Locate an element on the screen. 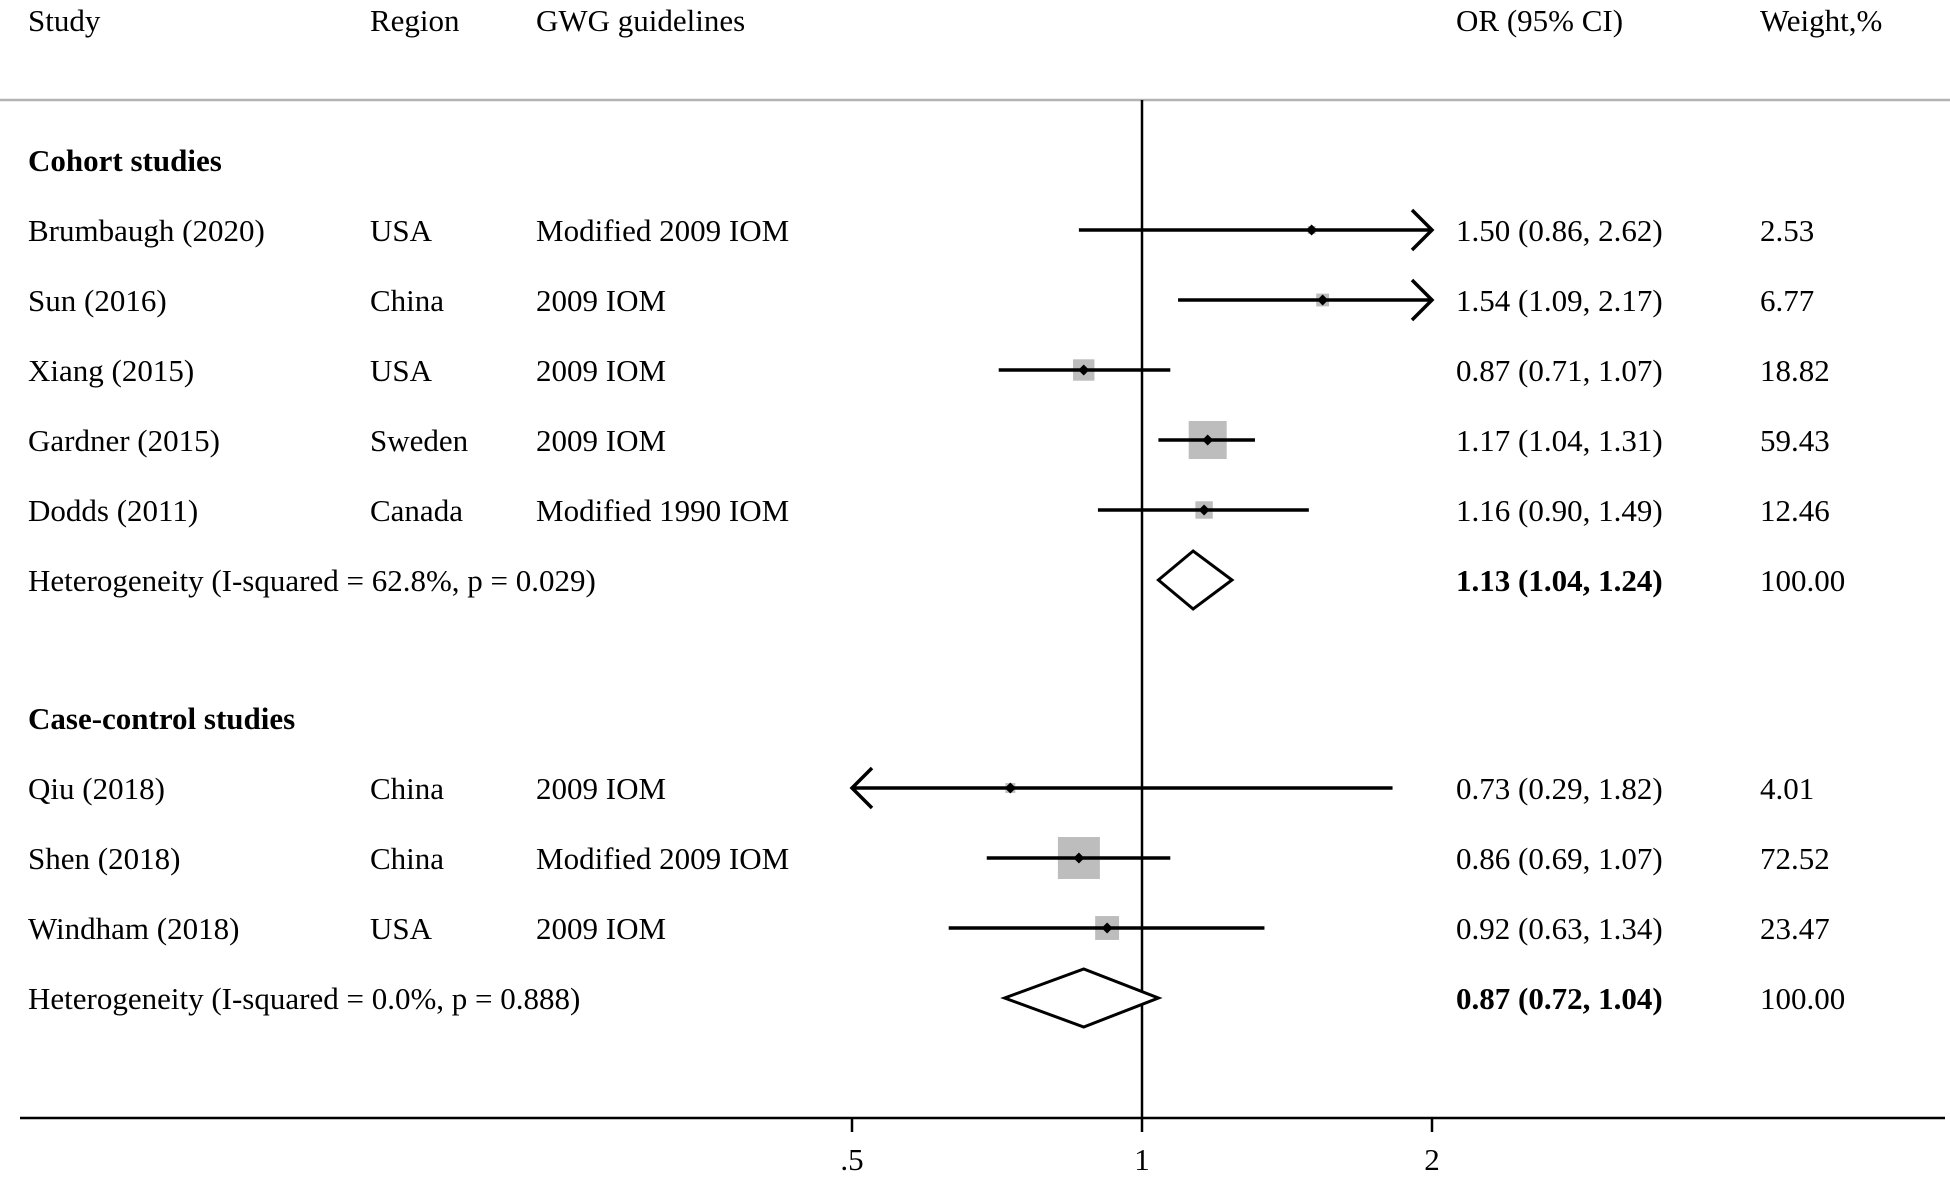 This screenshot has width=1950, height=1185. study-or-ci: 1.17 (1.04, 1.31) is located at coordinates (1559, 440).